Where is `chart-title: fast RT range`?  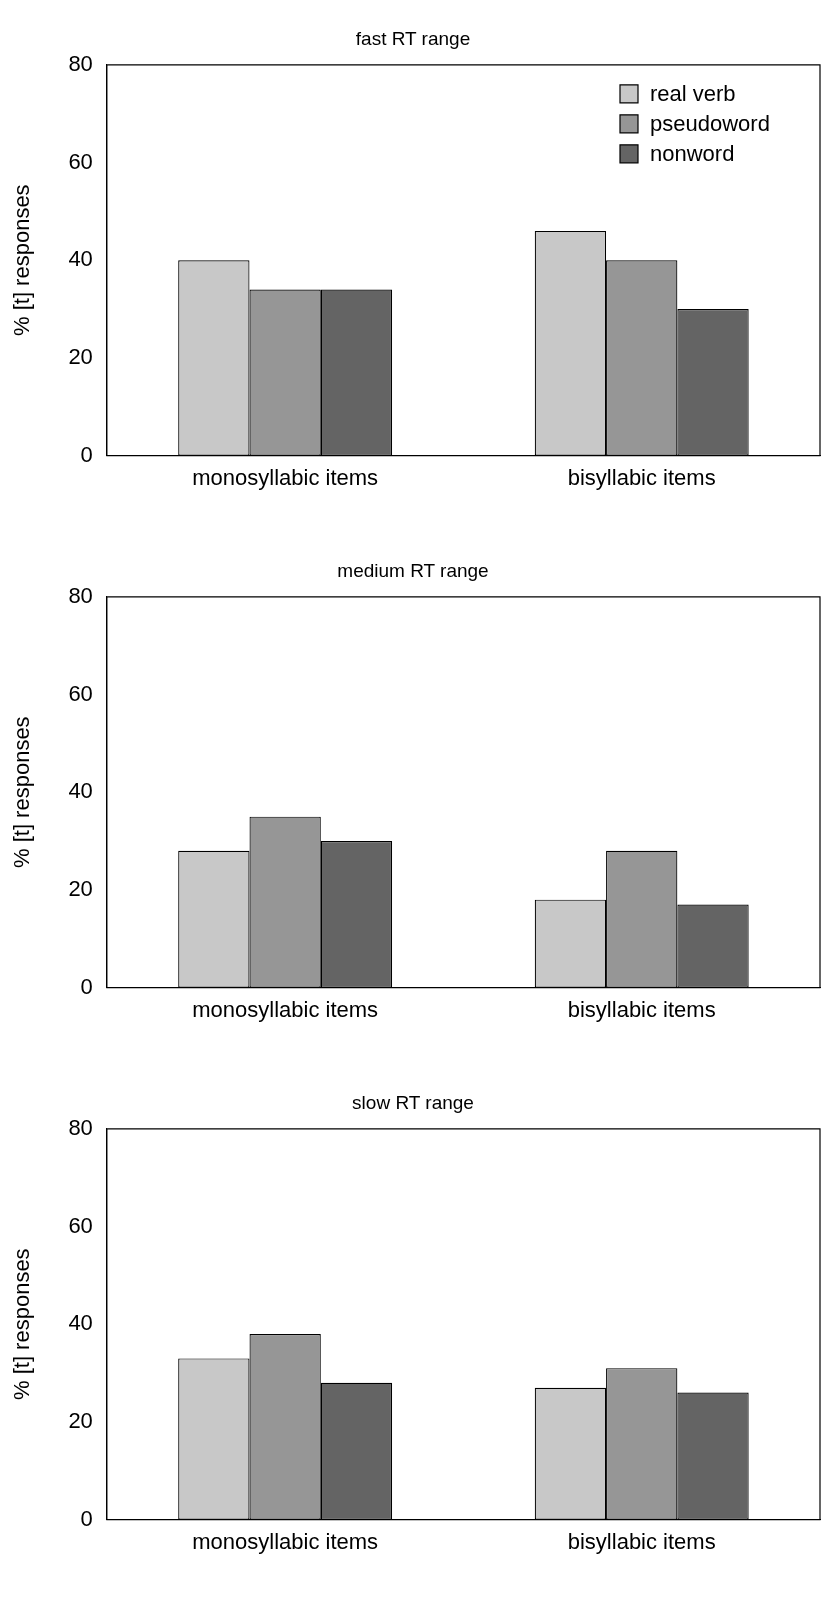 chart-title: fast RT range is located at coordinates (413, 38).